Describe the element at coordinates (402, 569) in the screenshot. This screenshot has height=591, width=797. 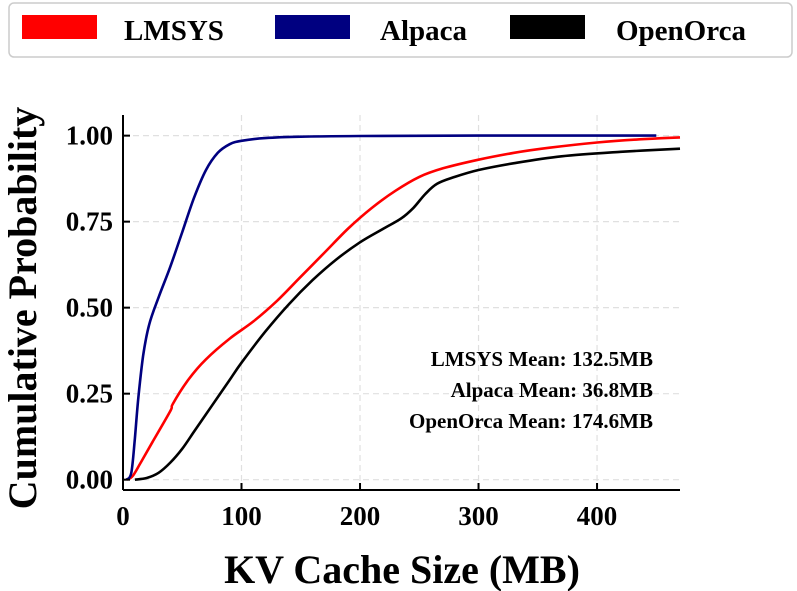
I see `x-axis-title: KV Cache Size (MB)` at that location.